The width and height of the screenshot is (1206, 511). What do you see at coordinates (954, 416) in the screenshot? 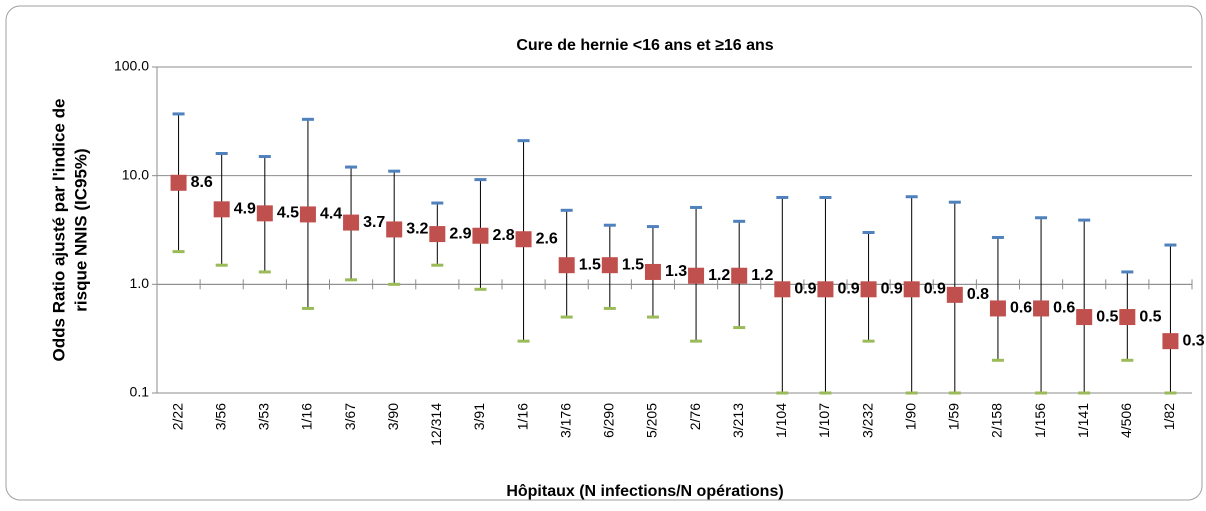
I see `x-tick-label: 1/59` at bounding box center [954, 416].